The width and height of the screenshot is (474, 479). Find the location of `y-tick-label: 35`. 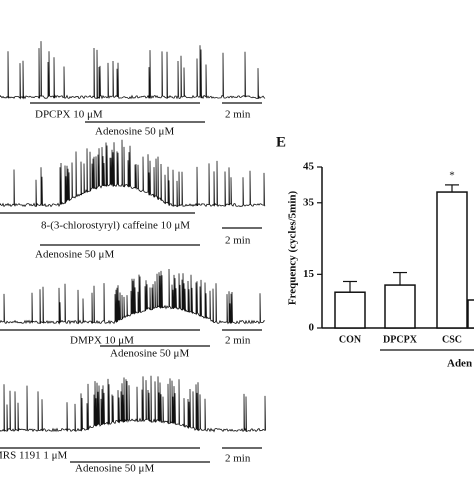

y-tick-label: 35 is located at coordinates (309, 202).